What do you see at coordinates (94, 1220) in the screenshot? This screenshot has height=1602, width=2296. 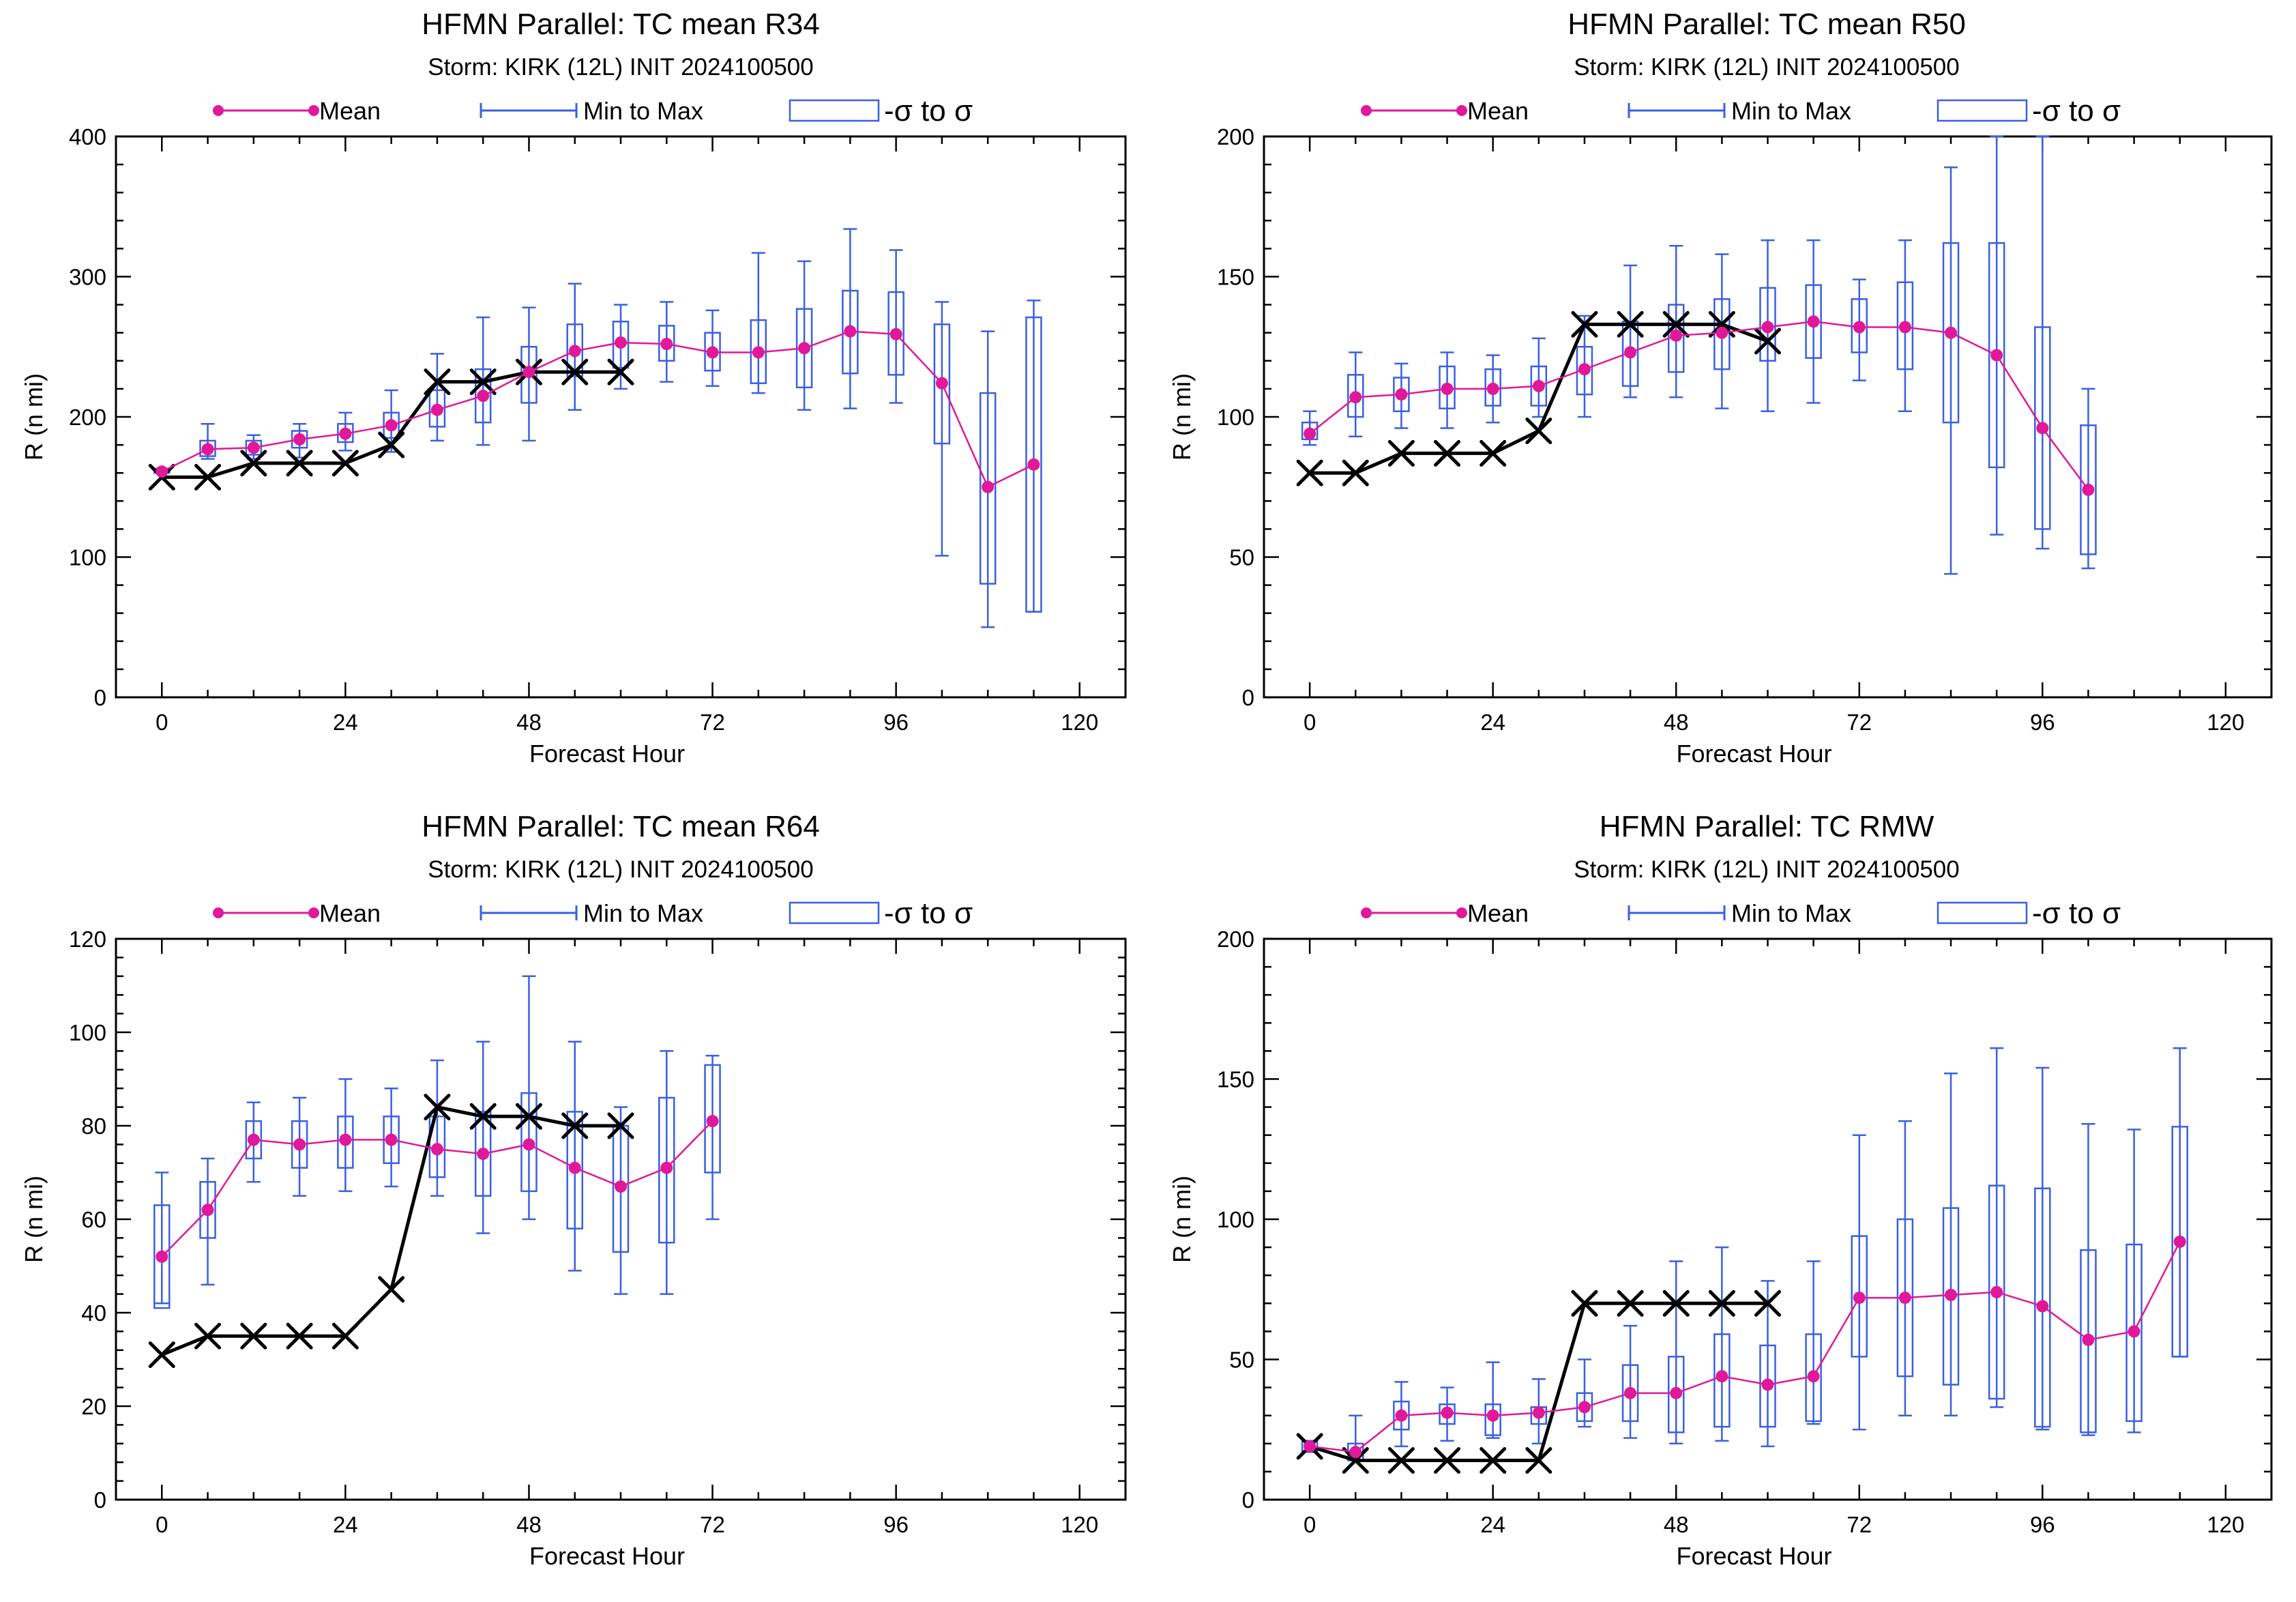 I see `y-tick-label: 60` at bounding box center [94, 1220].